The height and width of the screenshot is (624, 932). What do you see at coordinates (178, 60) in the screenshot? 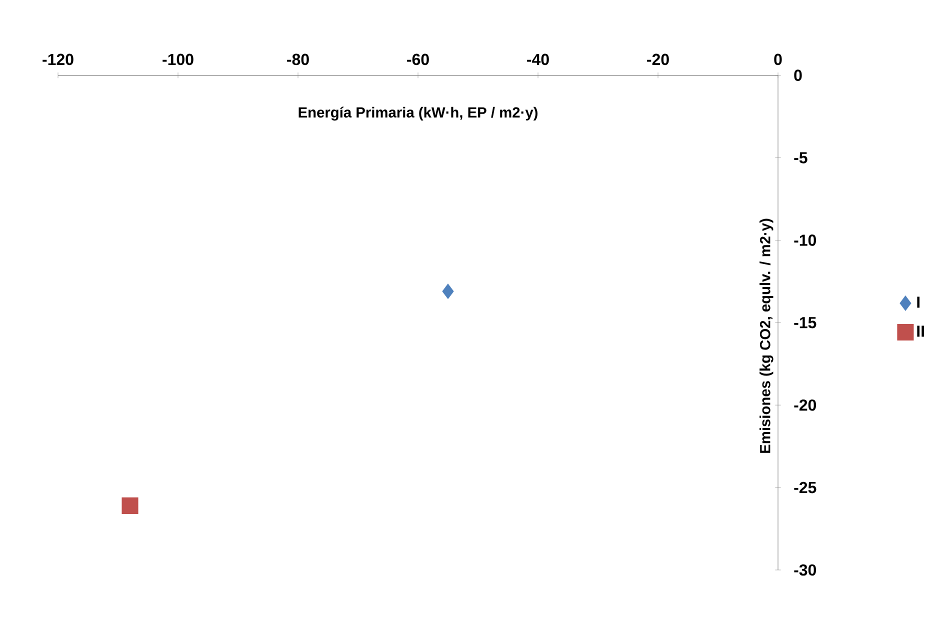
I see `x-tick-label: -100` at bounding box center [178, 60].